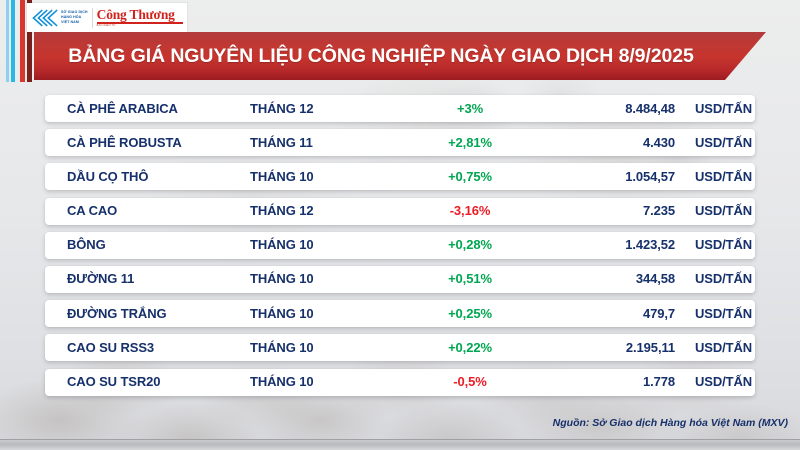  Describe the element at coordinates (74, 12) in the screenshot. I see `mxv-line-1: SỞ GIAO DỊCH` at that location.